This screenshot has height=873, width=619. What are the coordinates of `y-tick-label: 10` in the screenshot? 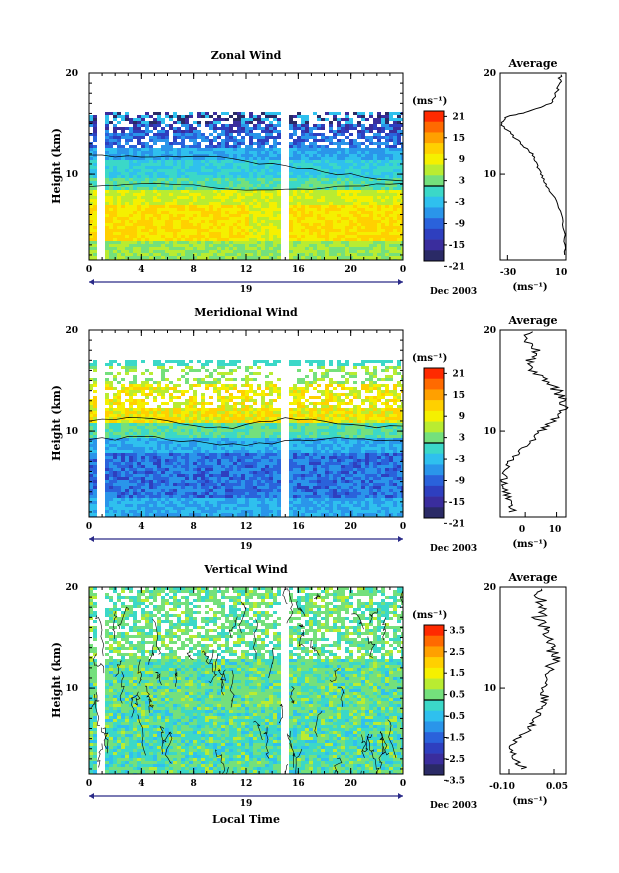 It's located at (71, 175).